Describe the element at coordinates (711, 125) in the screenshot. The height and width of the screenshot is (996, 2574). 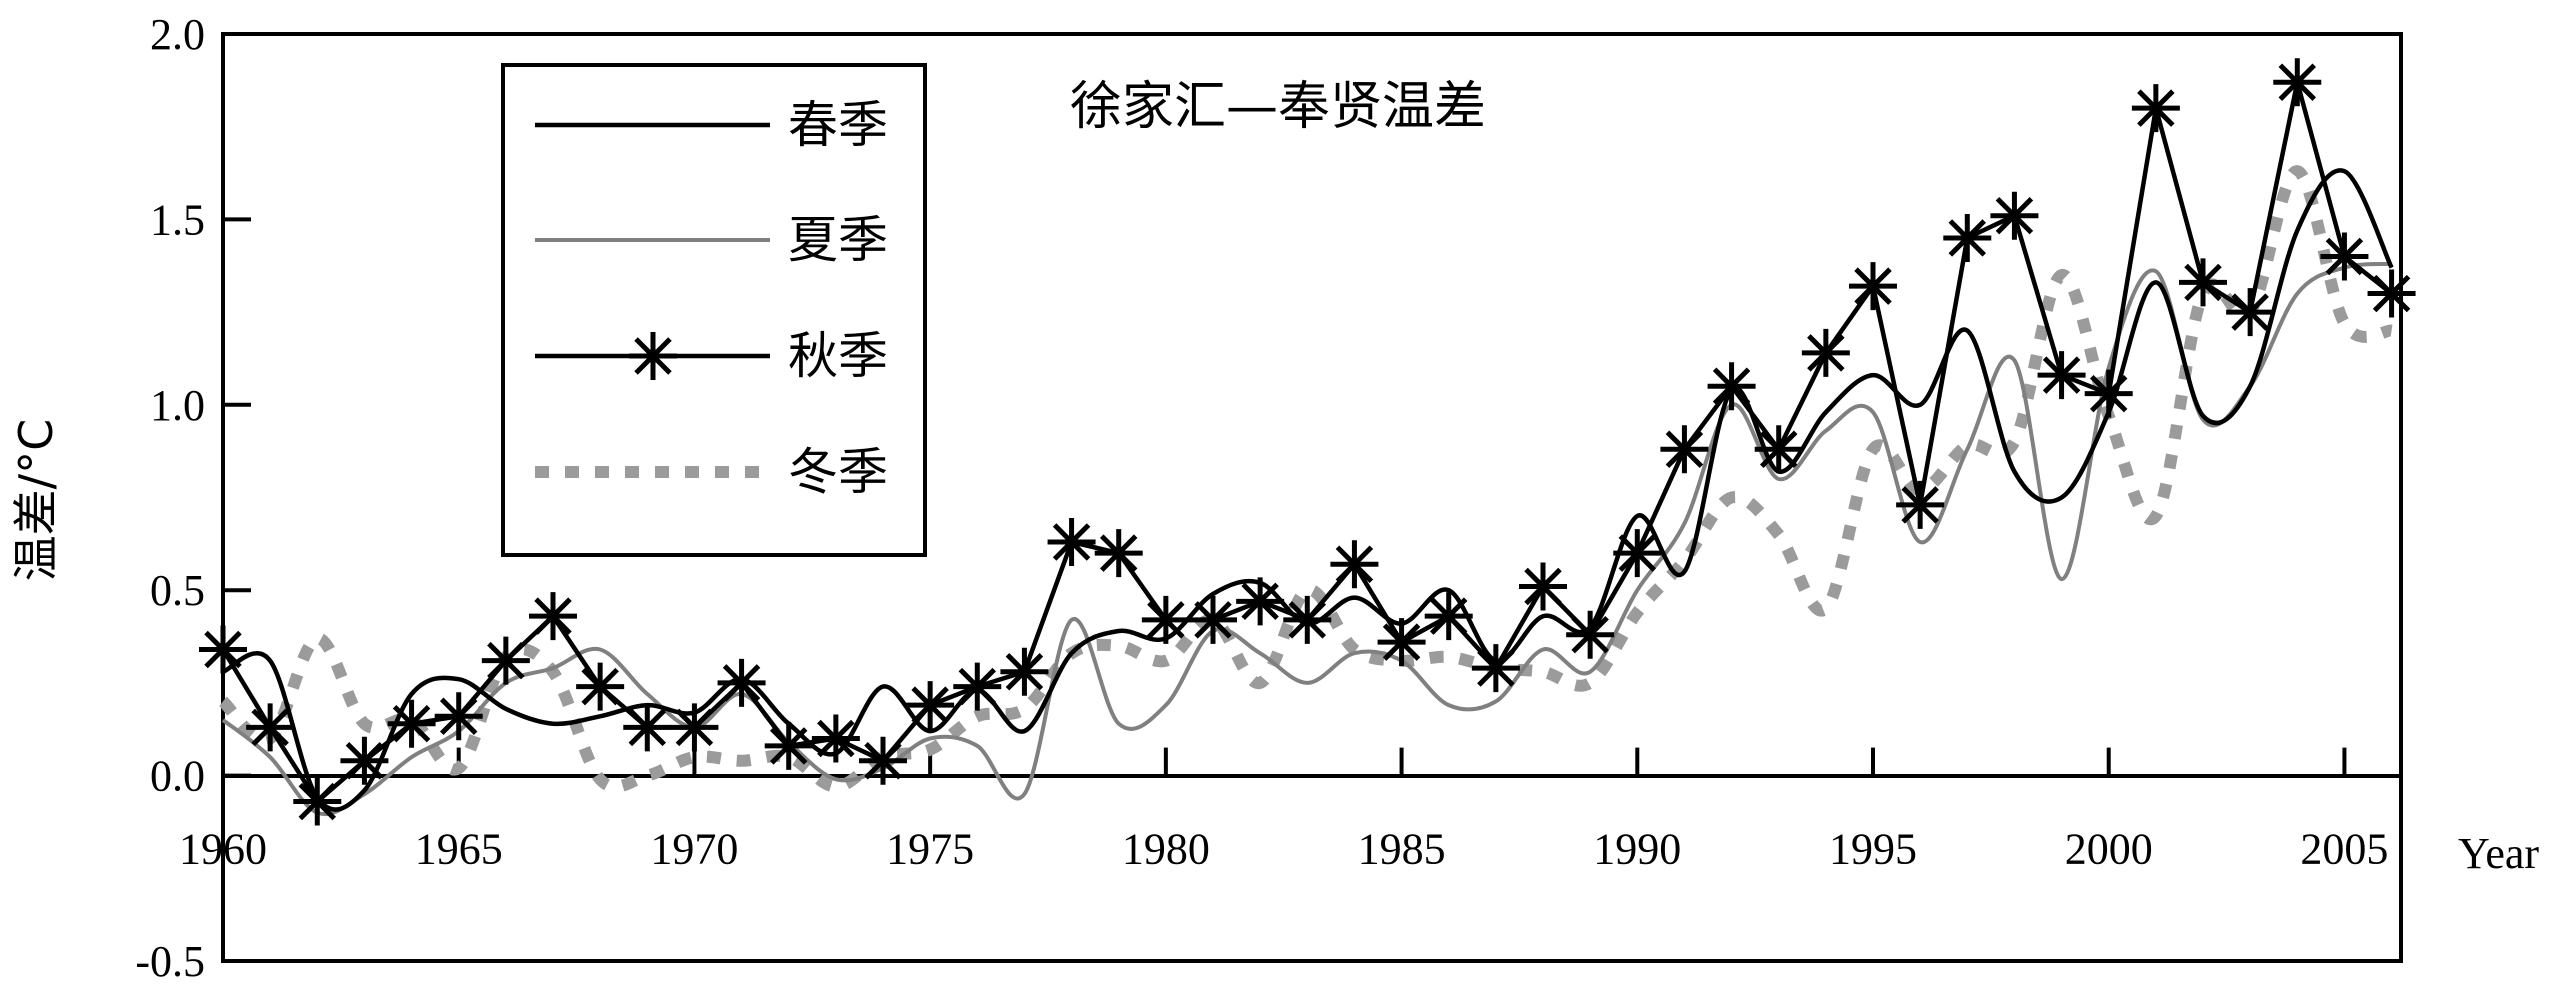
I see `legend-item: 春季` at that location.